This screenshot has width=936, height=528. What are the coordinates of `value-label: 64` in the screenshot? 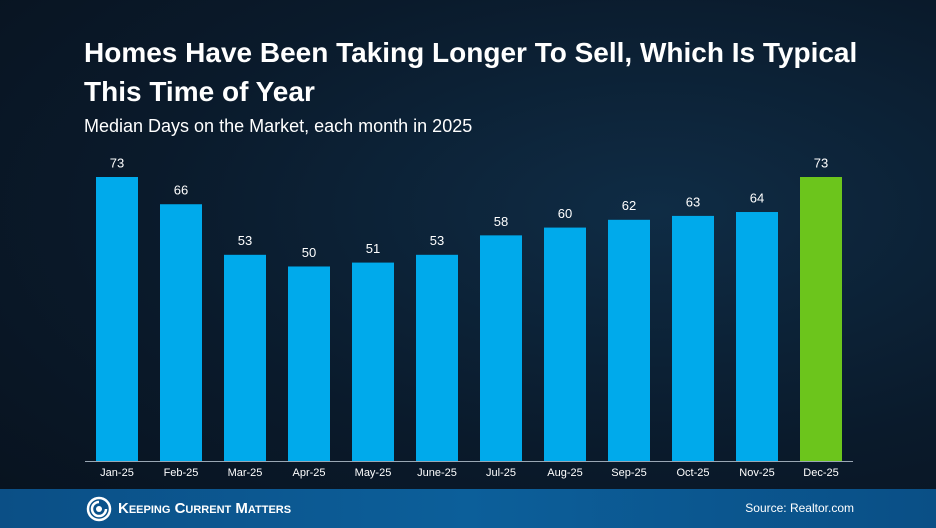 It's located at (757, 197).